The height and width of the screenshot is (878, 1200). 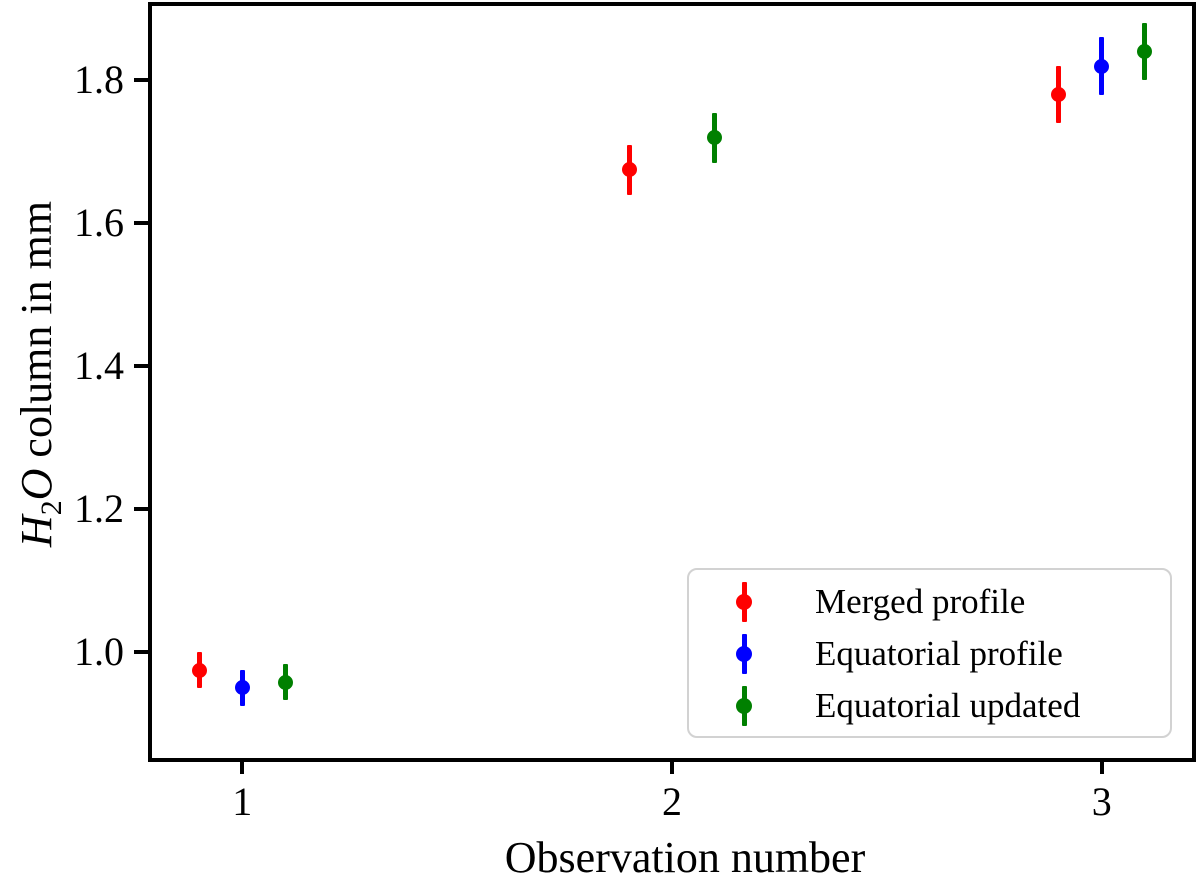 I want to click on x-tick-label: 2, so click(x=672, y=801).